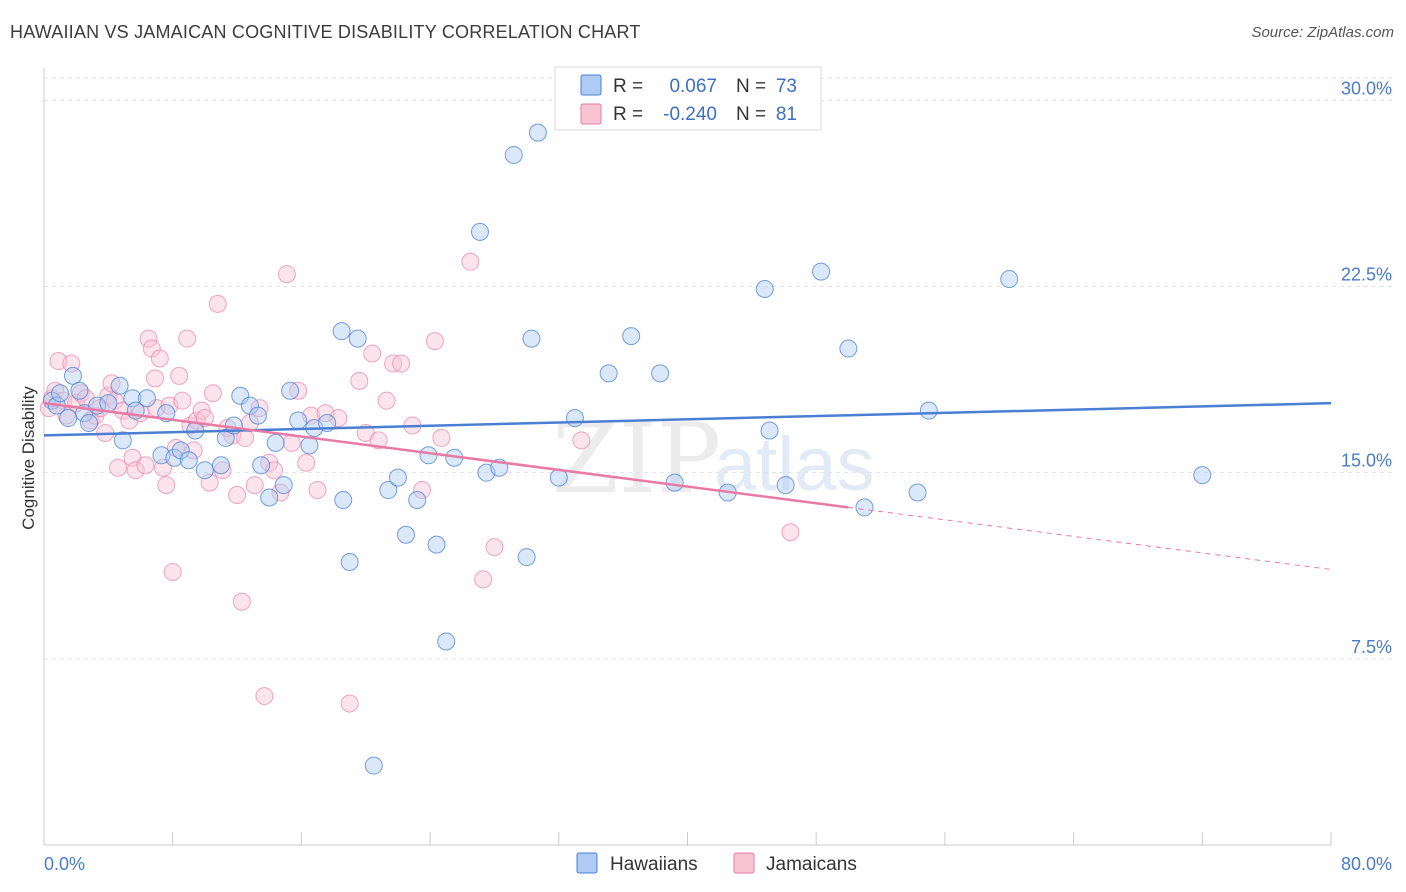 The image size is (1406, 892). What do you see at coordinates (446, 455) in the screenshot?
I see `jamaicans-trend-line` at bounding box center [446, 455].